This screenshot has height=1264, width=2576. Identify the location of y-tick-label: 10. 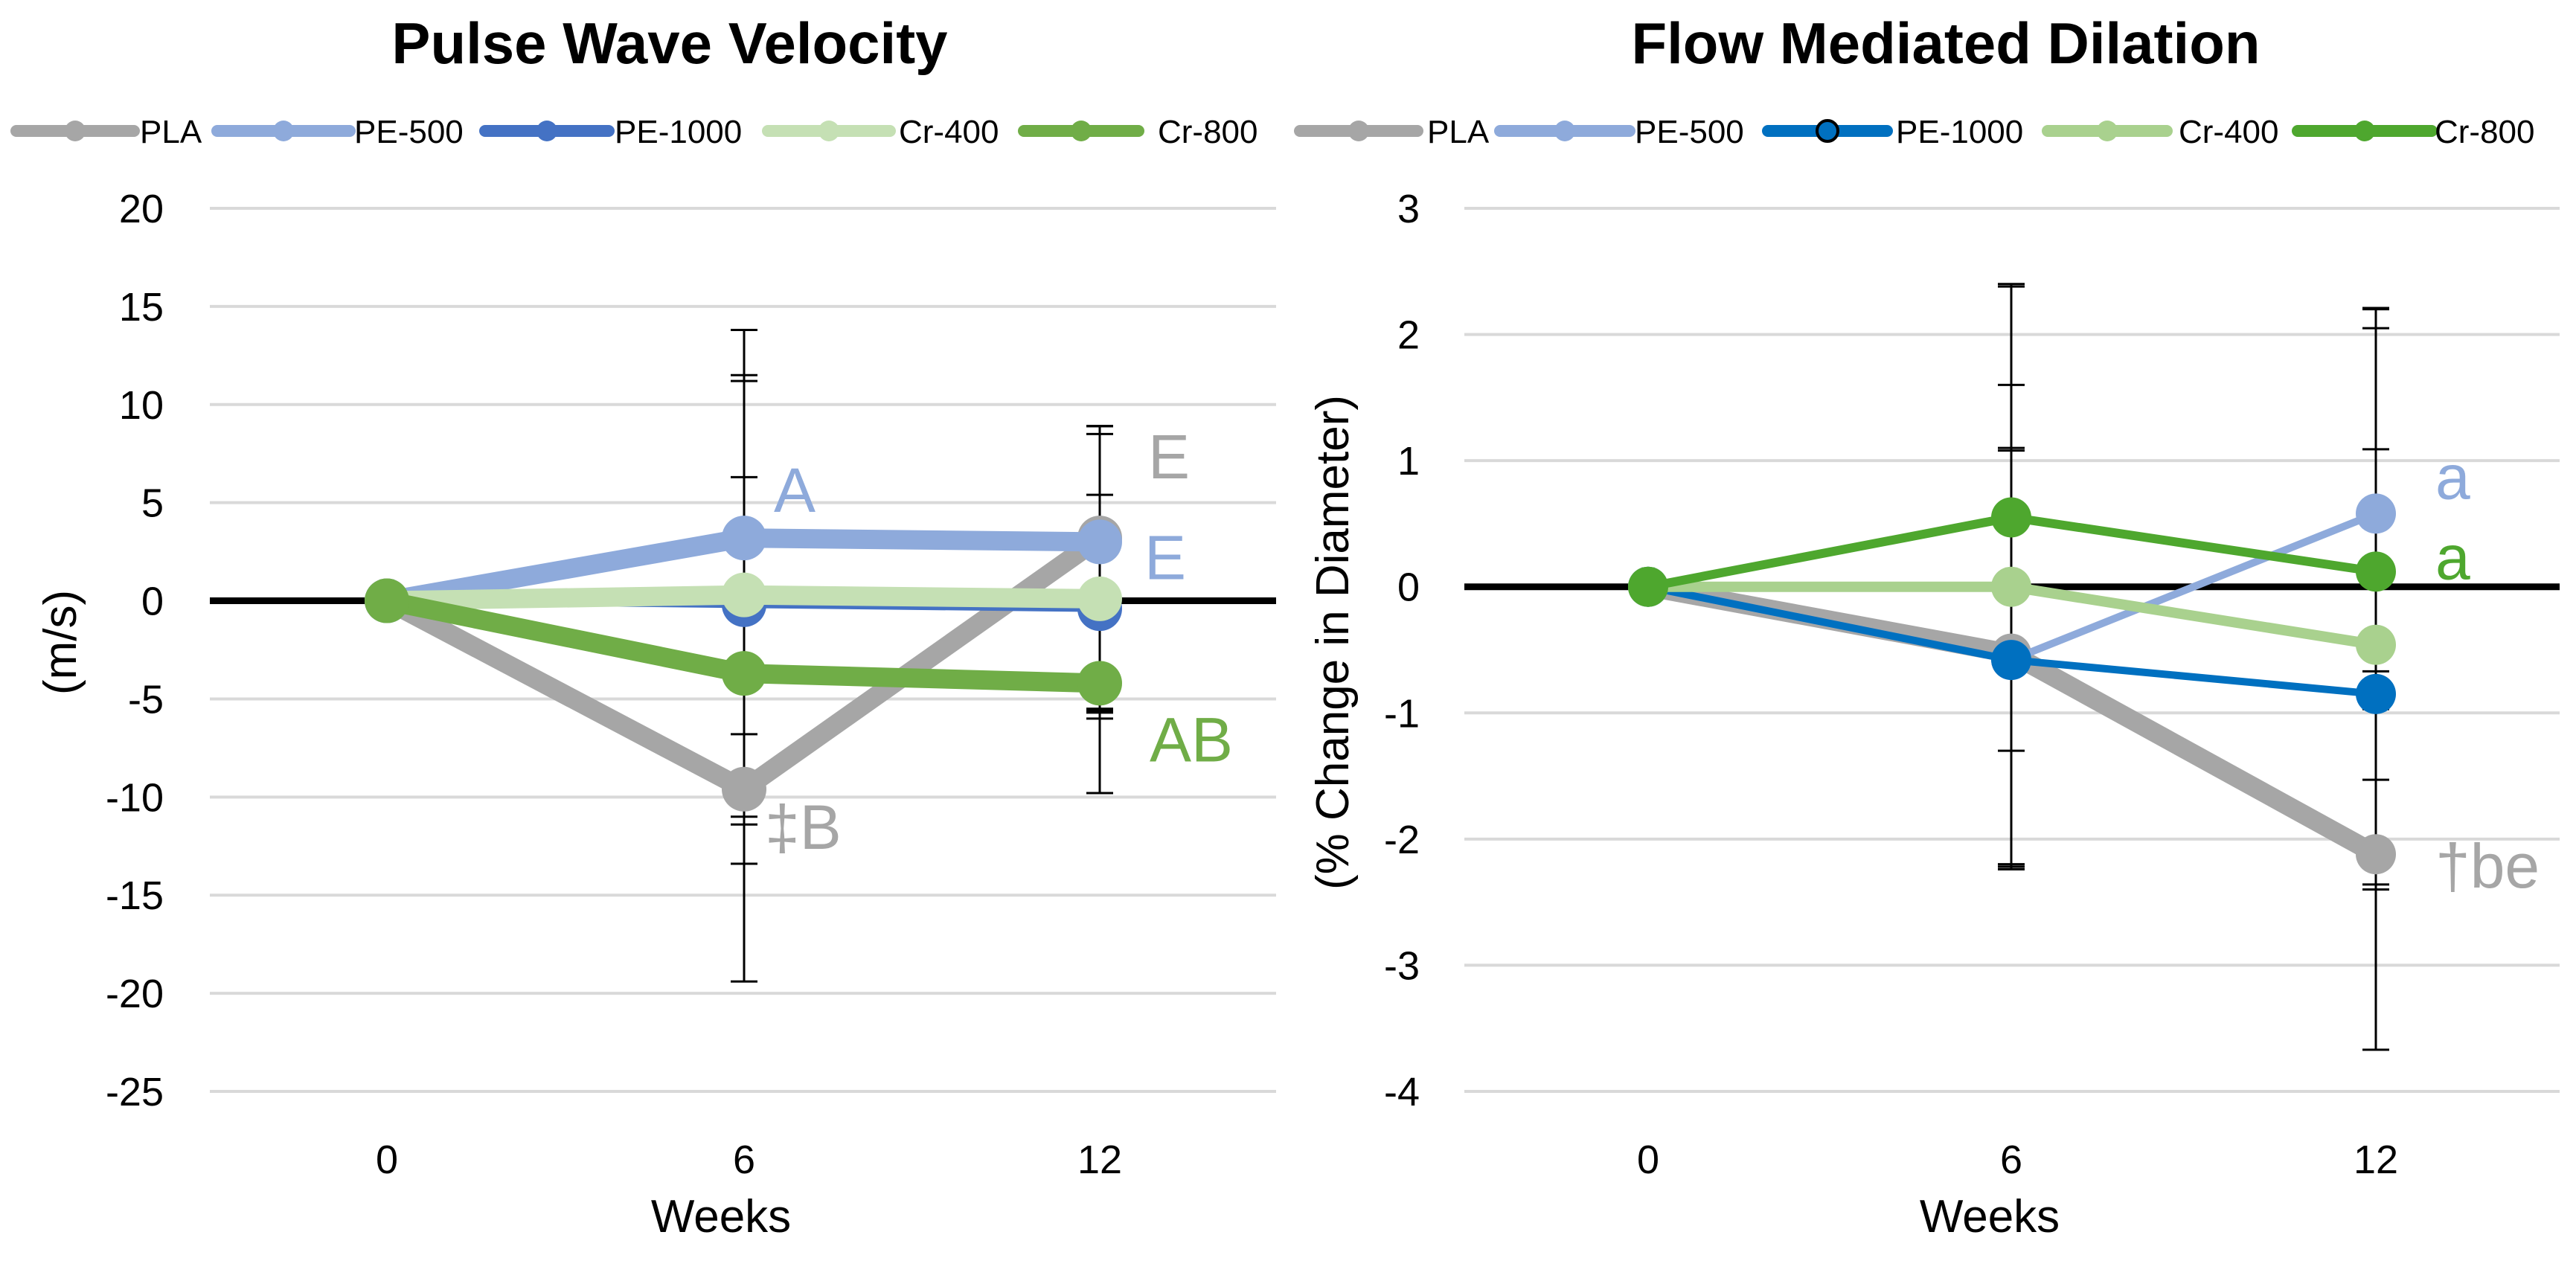
(141, 405).